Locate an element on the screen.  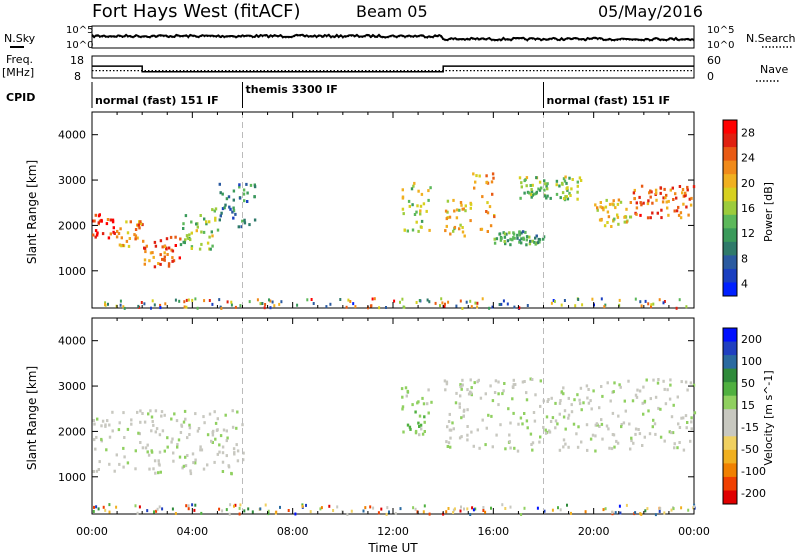
colorbar-tick-label: -100 is located at coordinates (753, 471).